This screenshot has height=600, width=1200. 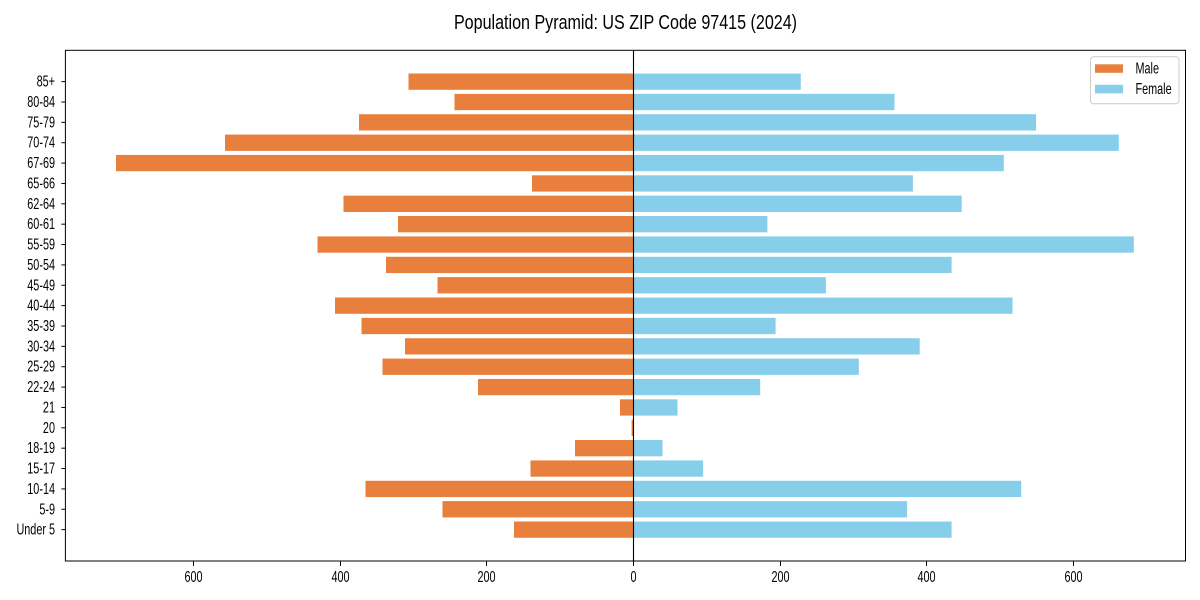 I want to click on svg-text: 80-84, so click(x=41, y=101).